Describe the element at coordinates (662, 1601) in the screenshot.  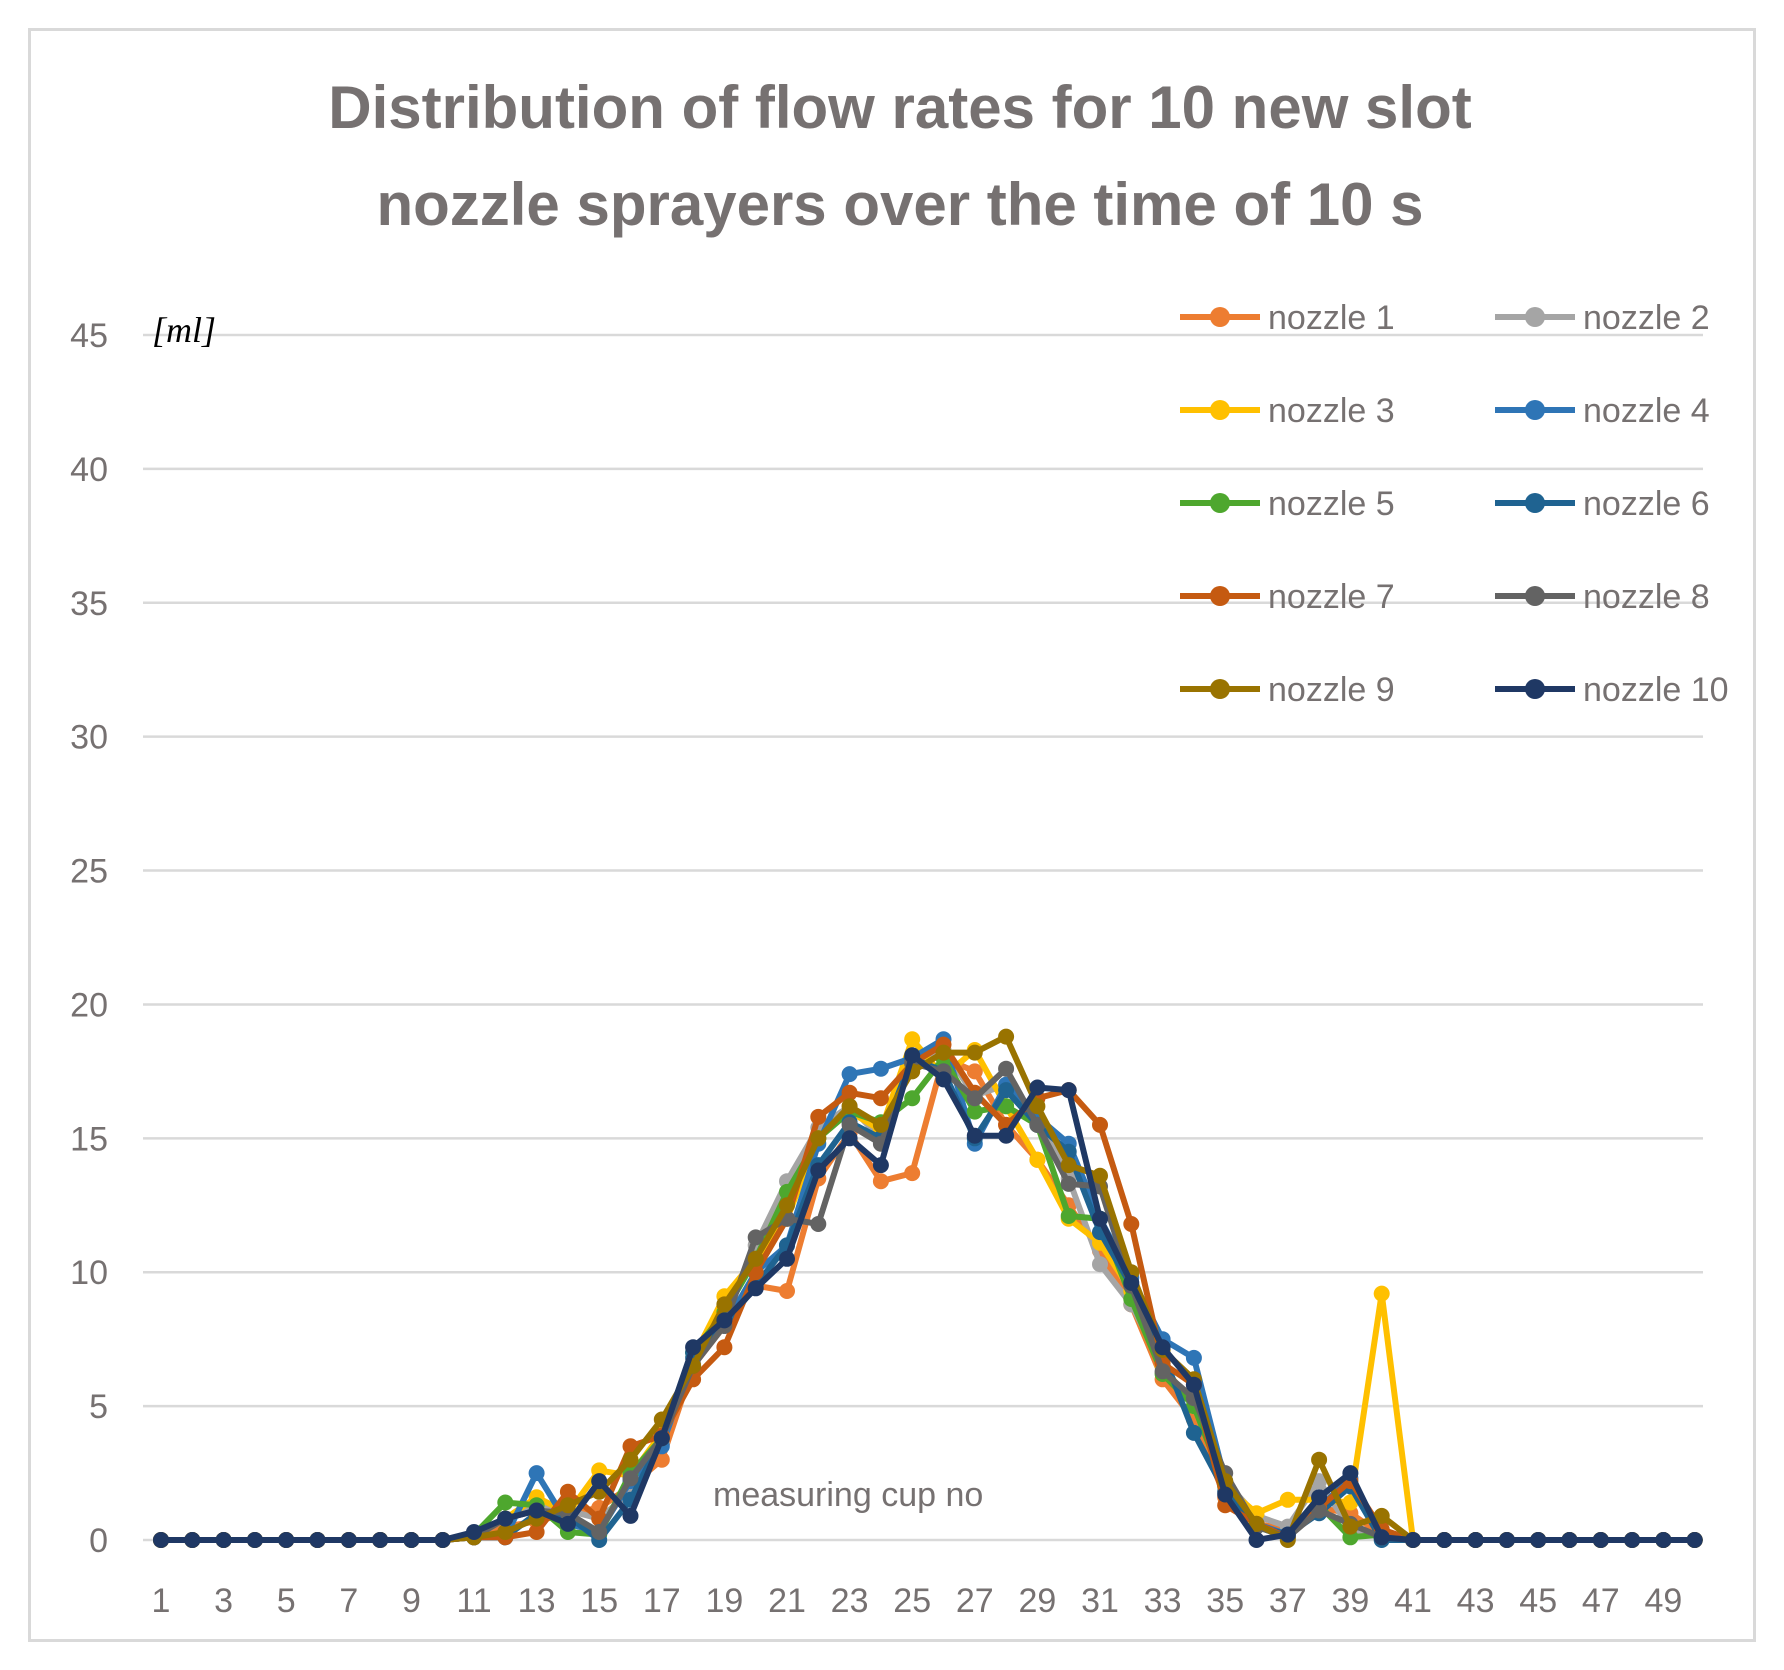
I see `x-tick-label: 17` at that location.